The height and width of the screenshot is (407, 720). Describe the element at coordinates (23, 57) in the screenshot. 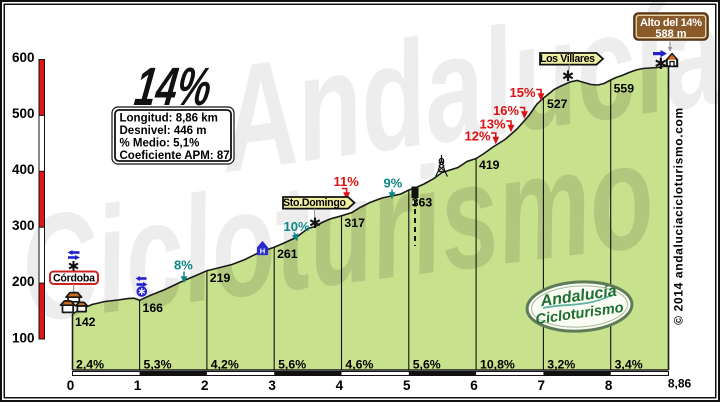

I see `svg-text: 600` at that location.